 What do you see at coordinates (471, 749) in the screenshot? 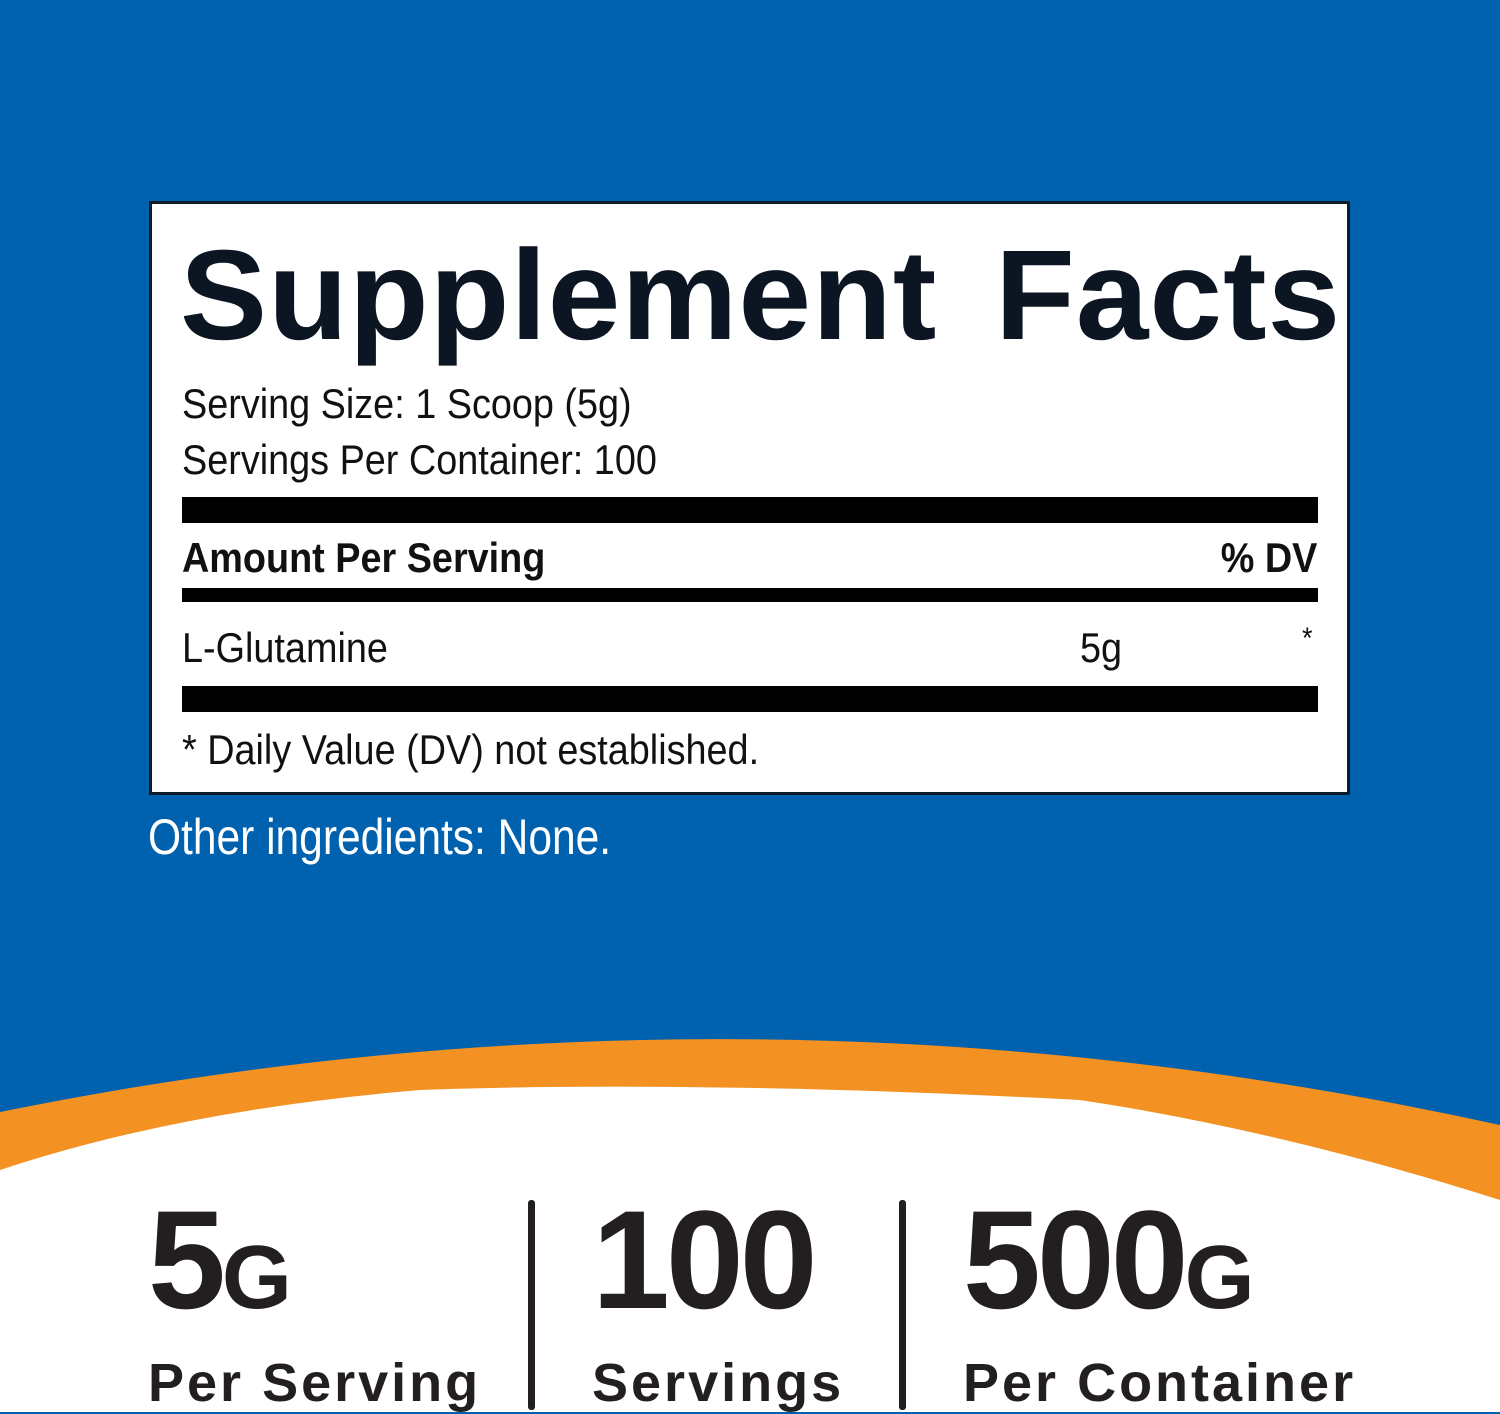
I see `footnote: * Daily Value (DV) not established.` at bounding box center [471, 749].